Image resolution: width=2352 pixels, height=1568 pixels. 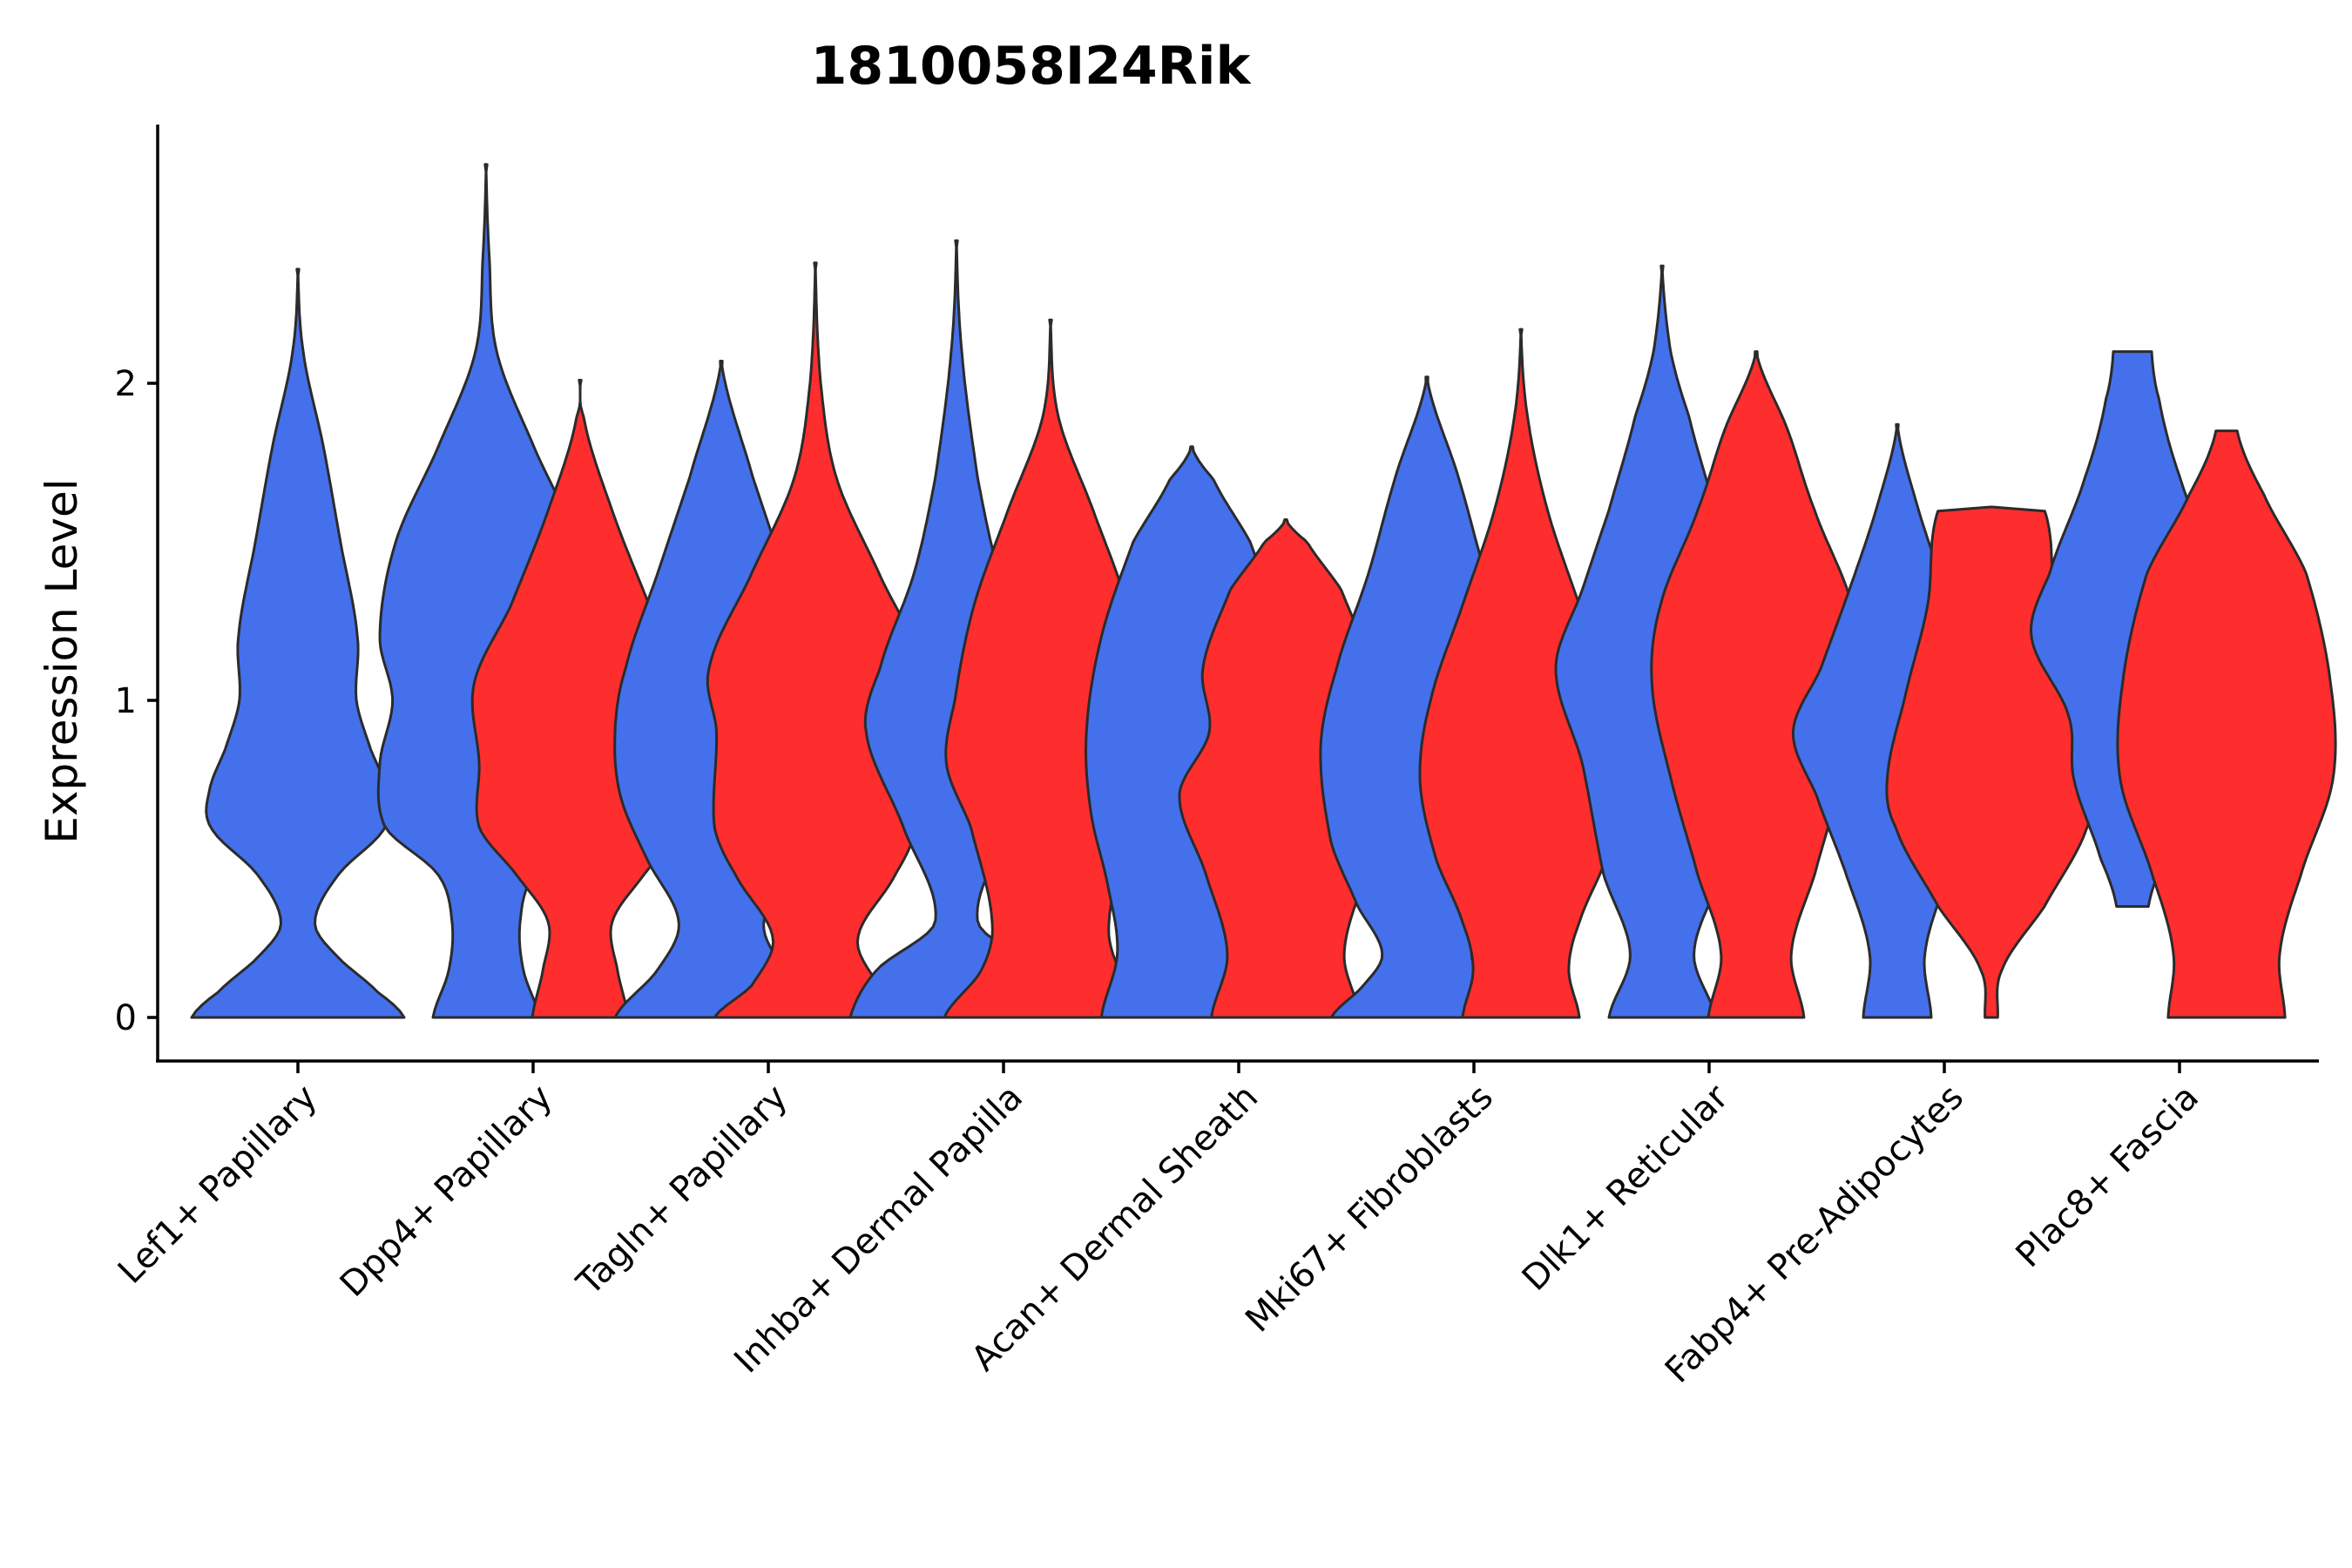 What do you see at coordinates (126, 701) in the screenshot?
I see `y-tick-label: 1` at bounding box center [126, 701].